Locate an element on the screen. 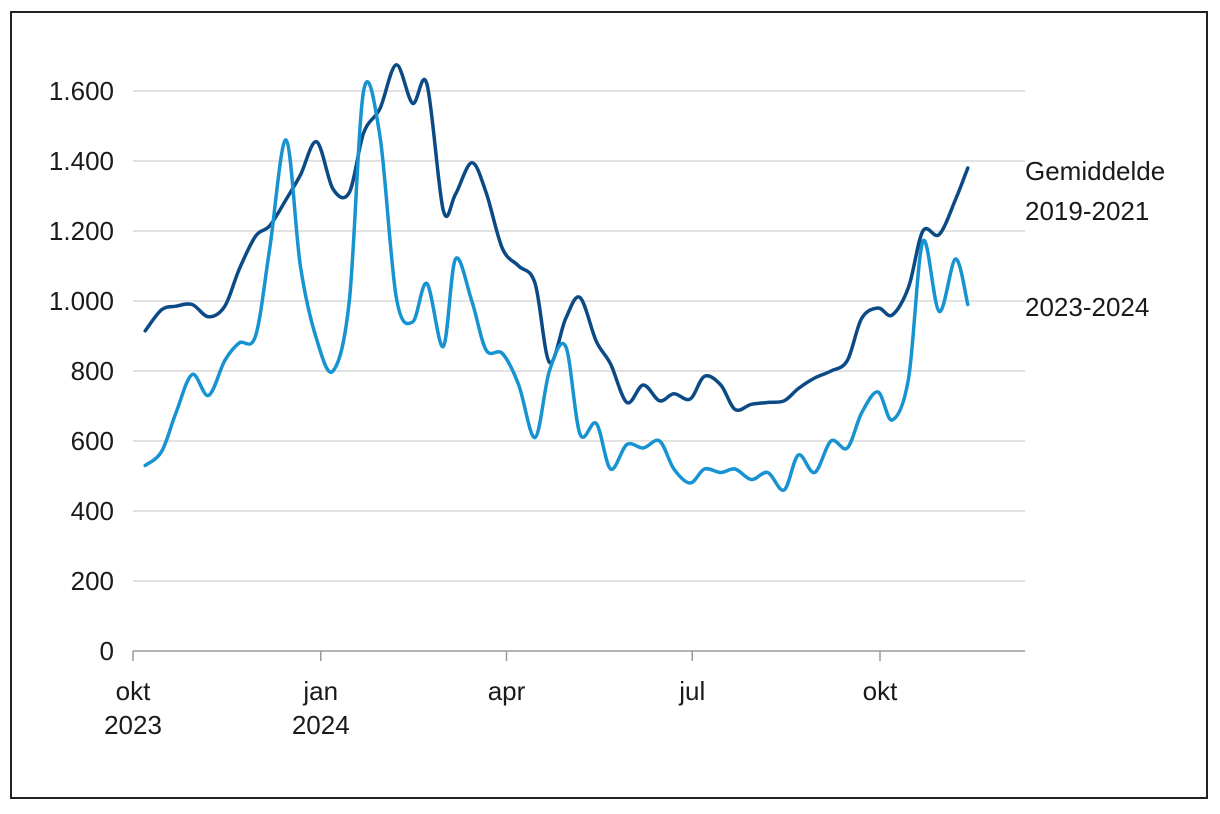 Image resolution: width=1220 pixels, height=814 pixels. y-tick-label: 800 is located at coordinates (92, 371).